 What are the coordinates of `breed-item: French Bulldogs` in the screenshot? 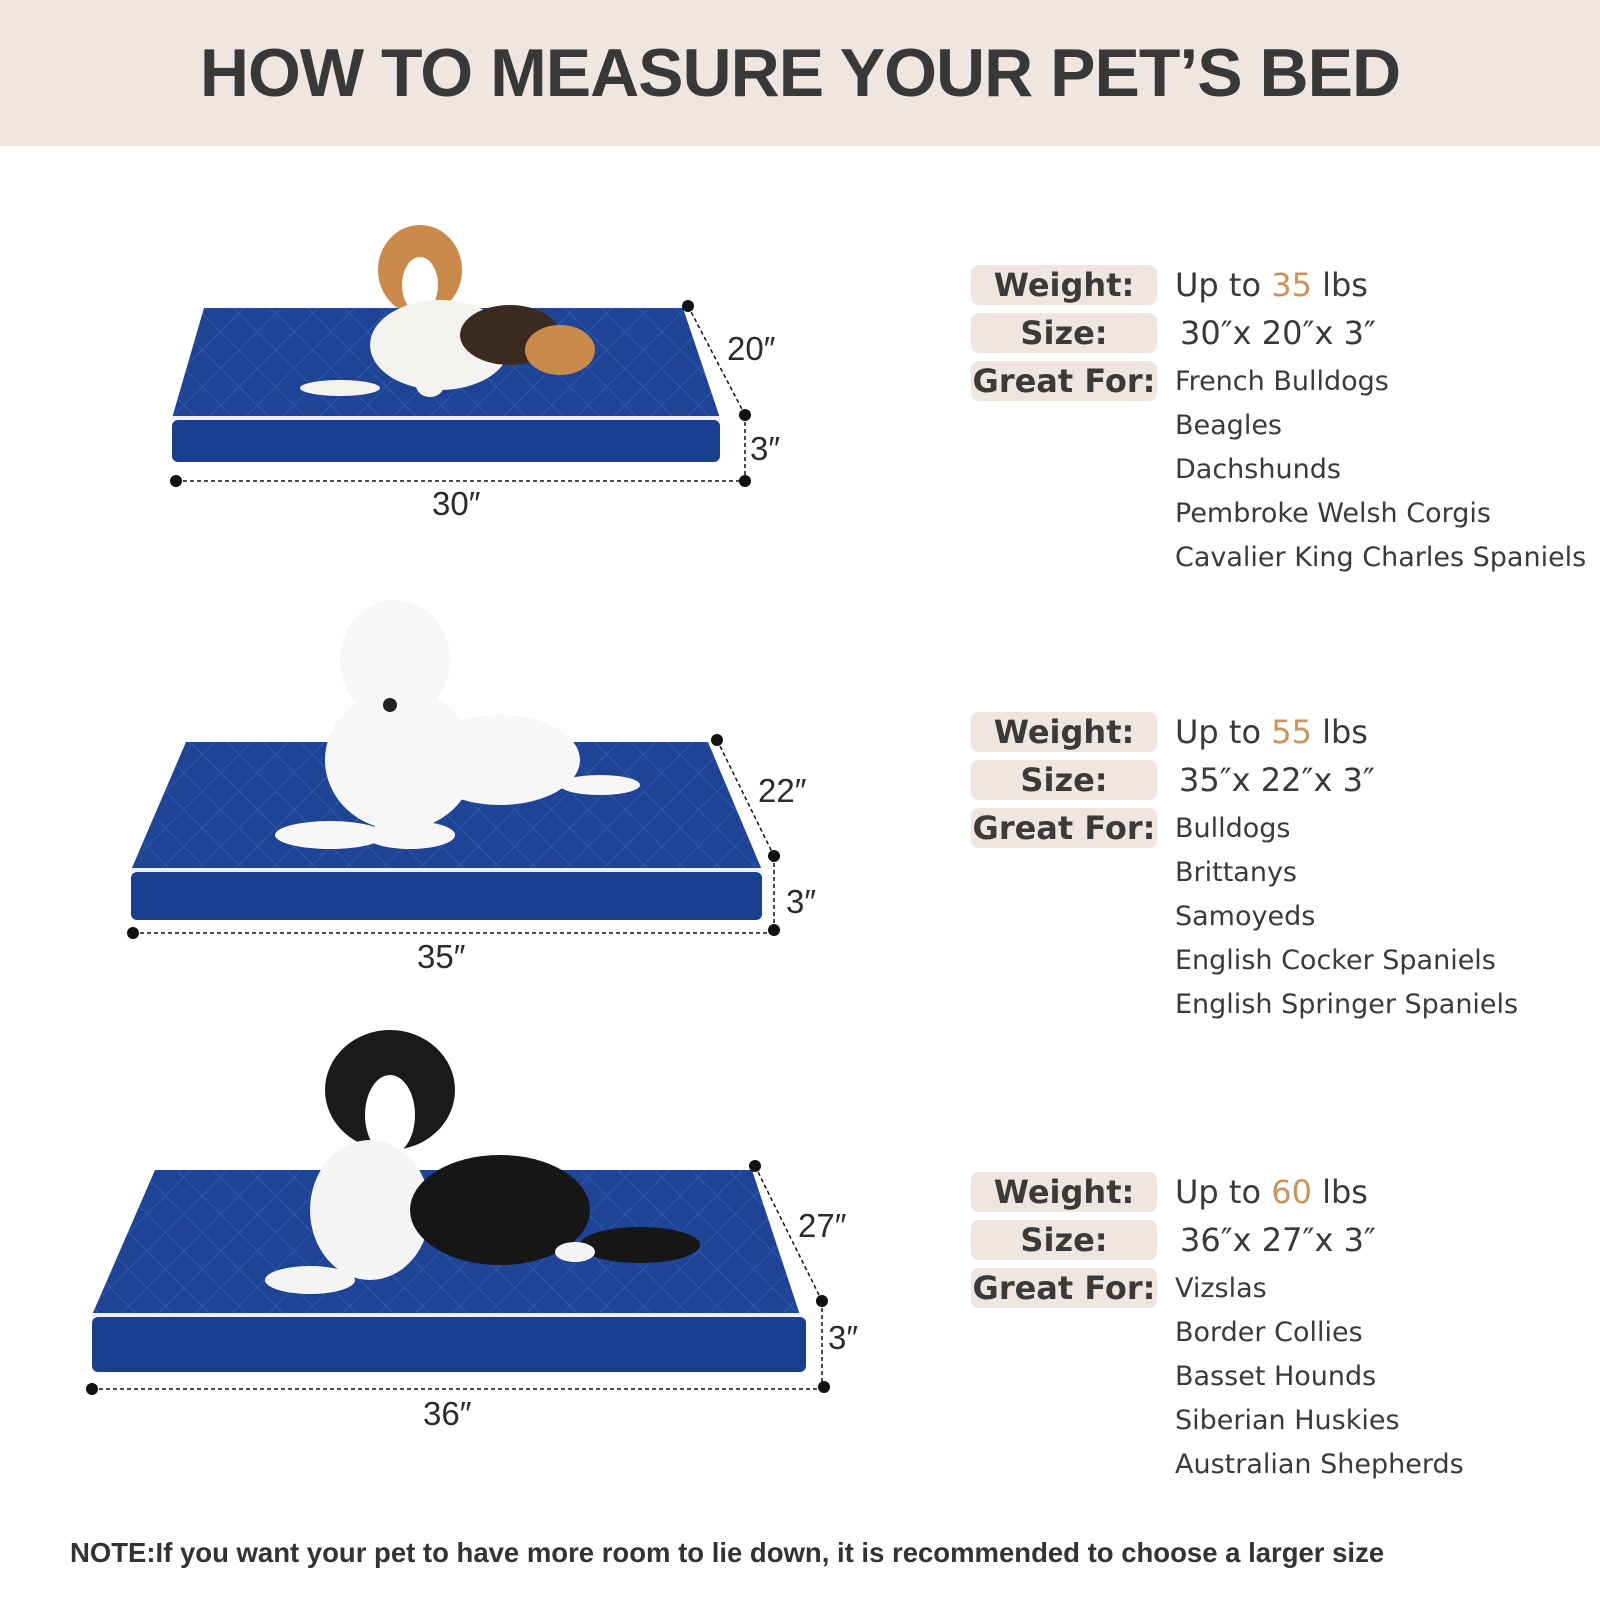 It's located at (1282, 381).